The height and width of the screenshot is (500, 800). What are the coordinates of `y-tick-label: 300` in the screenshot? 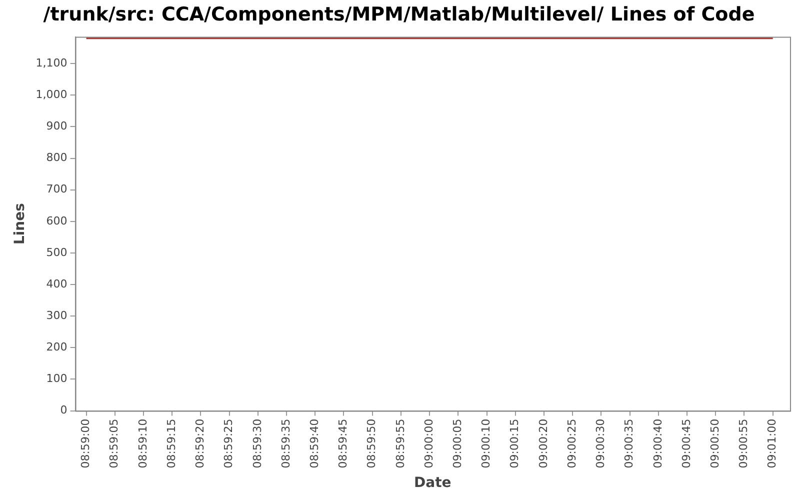 It's located at (57, 315).